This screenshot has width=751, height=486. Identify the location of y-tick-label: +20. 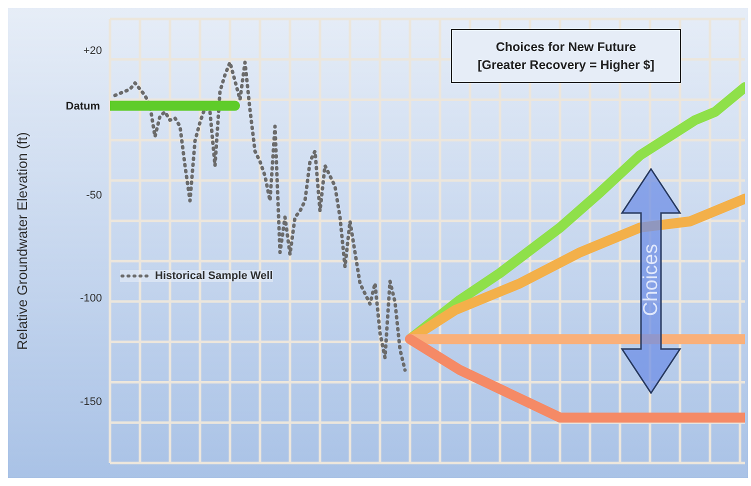
(92, 50).